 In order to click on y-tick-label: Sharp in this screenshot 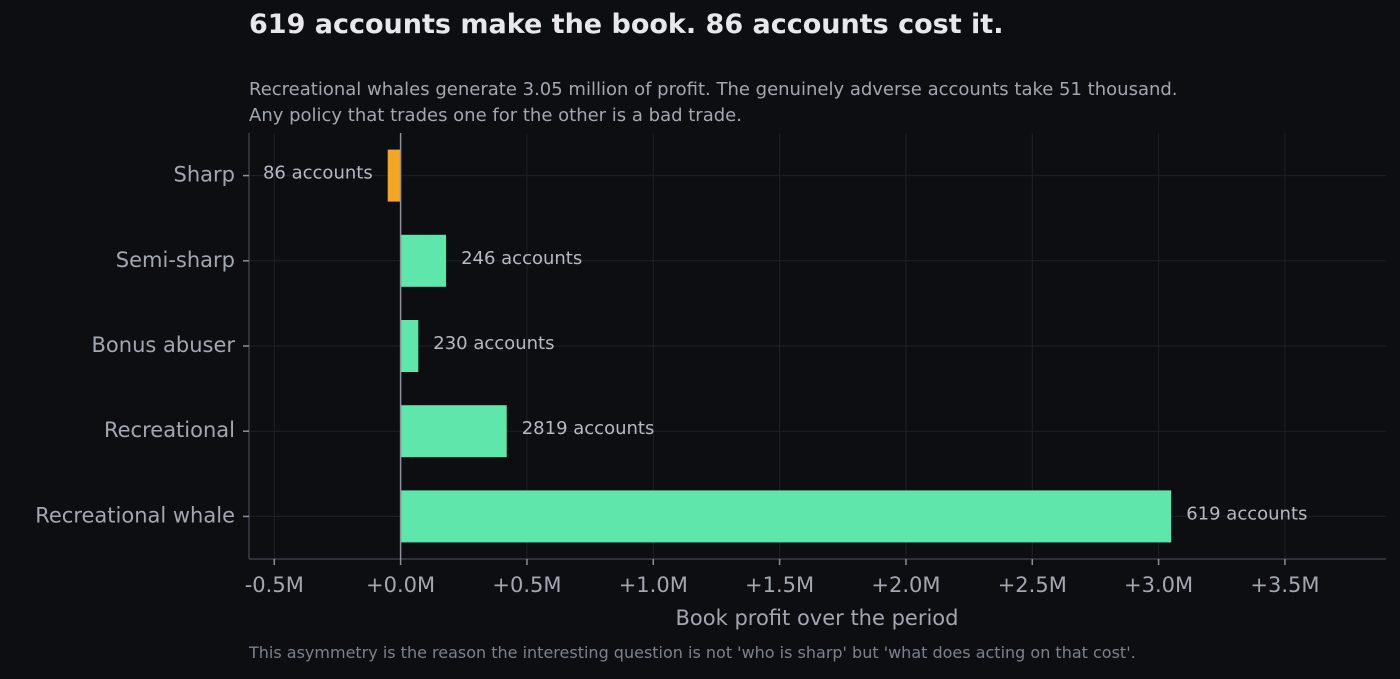, I will do `click(204, 175)`.